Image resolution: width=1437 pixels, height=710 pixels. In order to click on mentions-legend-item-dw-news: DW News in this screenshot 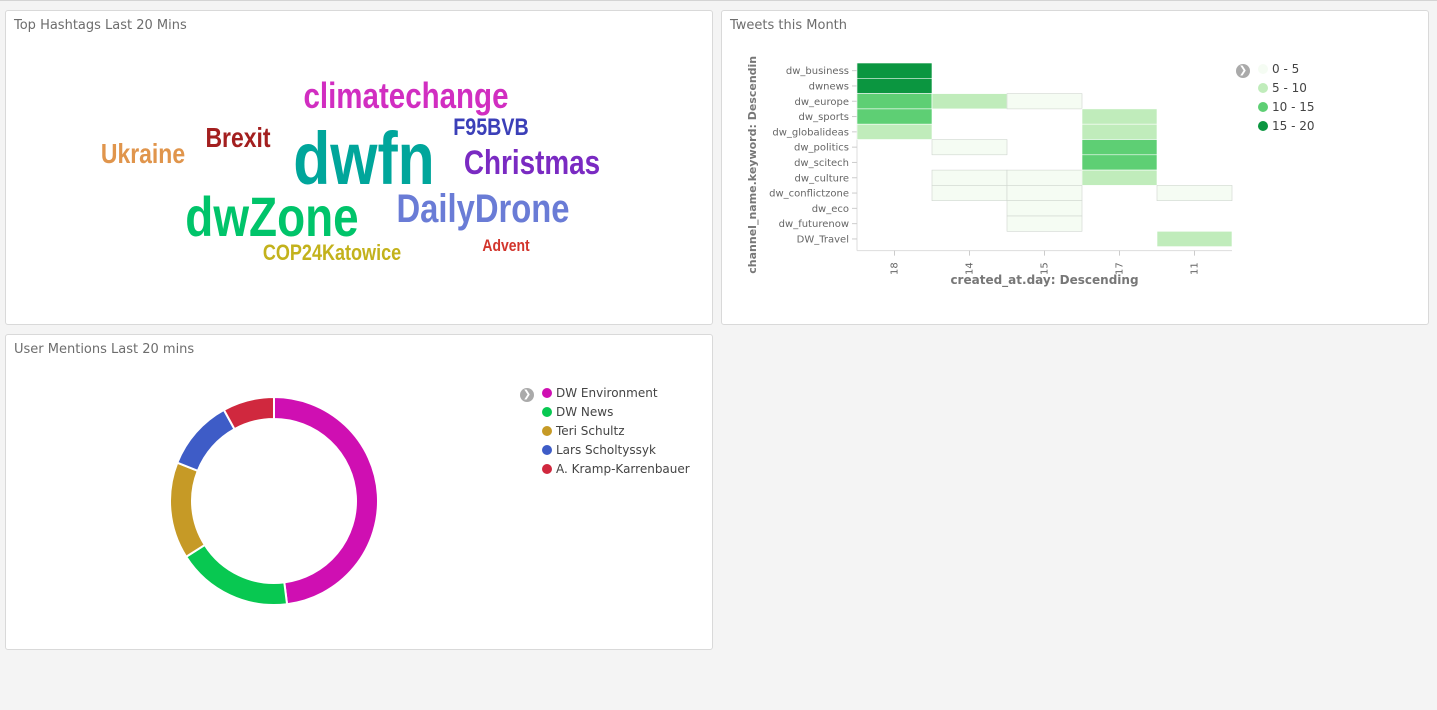, I will do `click(577, 412)`.